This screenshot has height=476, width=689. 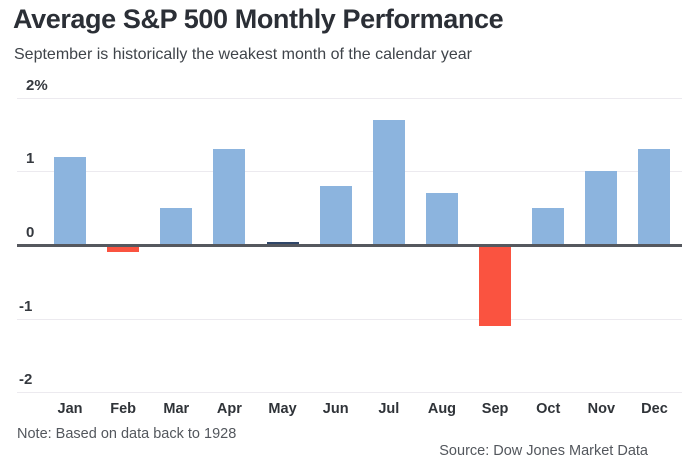 I want to click on x-tick-oct: Oct, so click(x=548, y=409).